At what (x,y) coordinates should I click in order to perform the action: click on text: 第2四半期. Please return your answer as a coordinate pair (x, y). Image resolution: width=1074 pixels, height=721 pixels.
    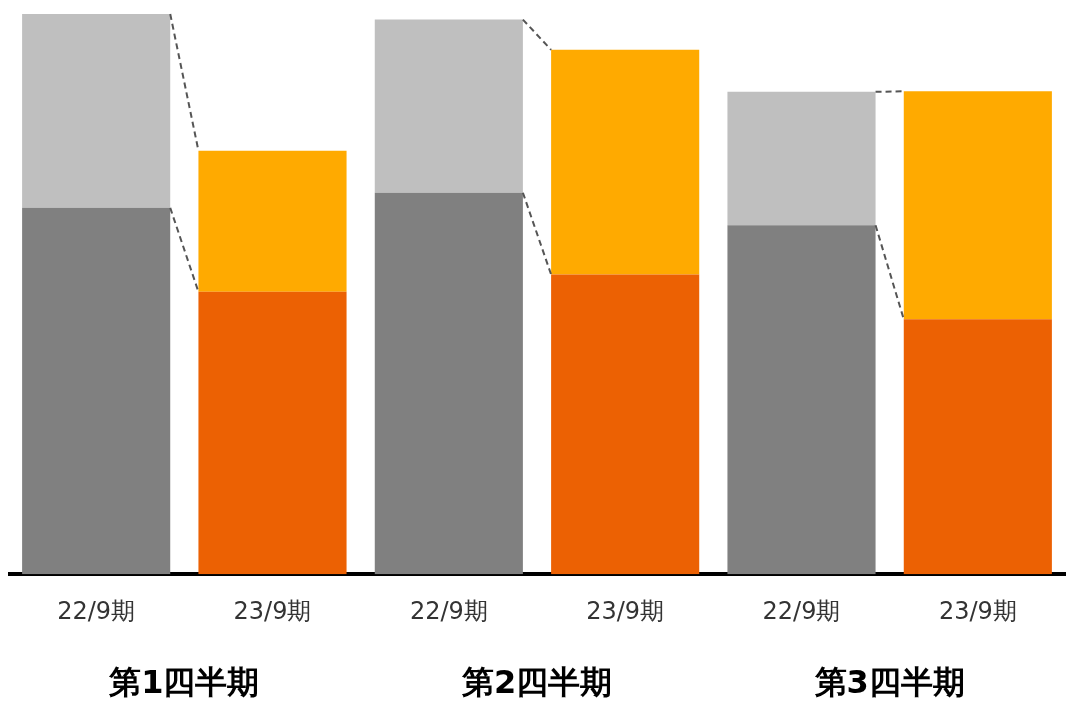
    Looking at the image, I should click on (536, 682).